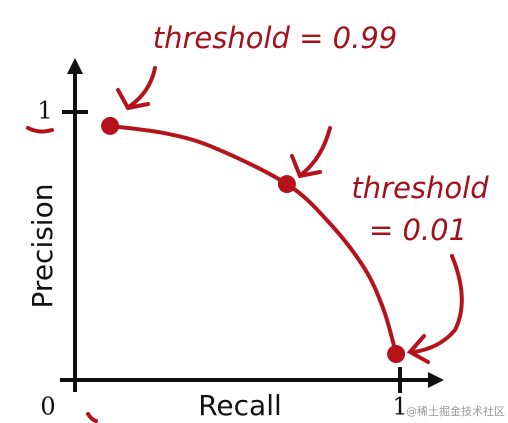  What do you see at coordinates (399, 407) in the screenshot?
I see `x-tick-label: 1` at bounding box center [399, 407].